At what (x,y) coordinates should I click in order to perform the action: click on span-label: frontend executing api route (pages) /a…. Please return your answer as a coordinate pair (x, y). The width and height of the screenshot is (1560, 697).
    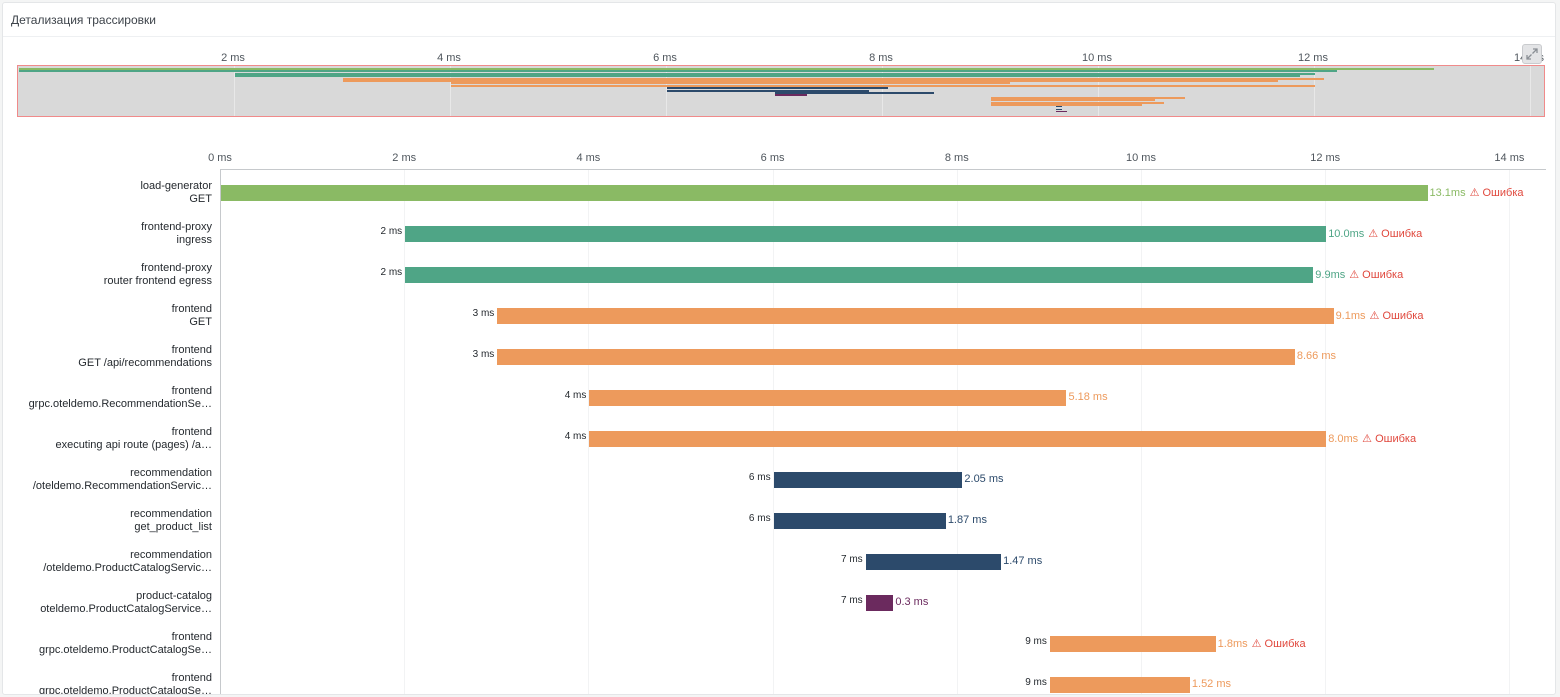
    Looking at the image, I should click on (112, 439).